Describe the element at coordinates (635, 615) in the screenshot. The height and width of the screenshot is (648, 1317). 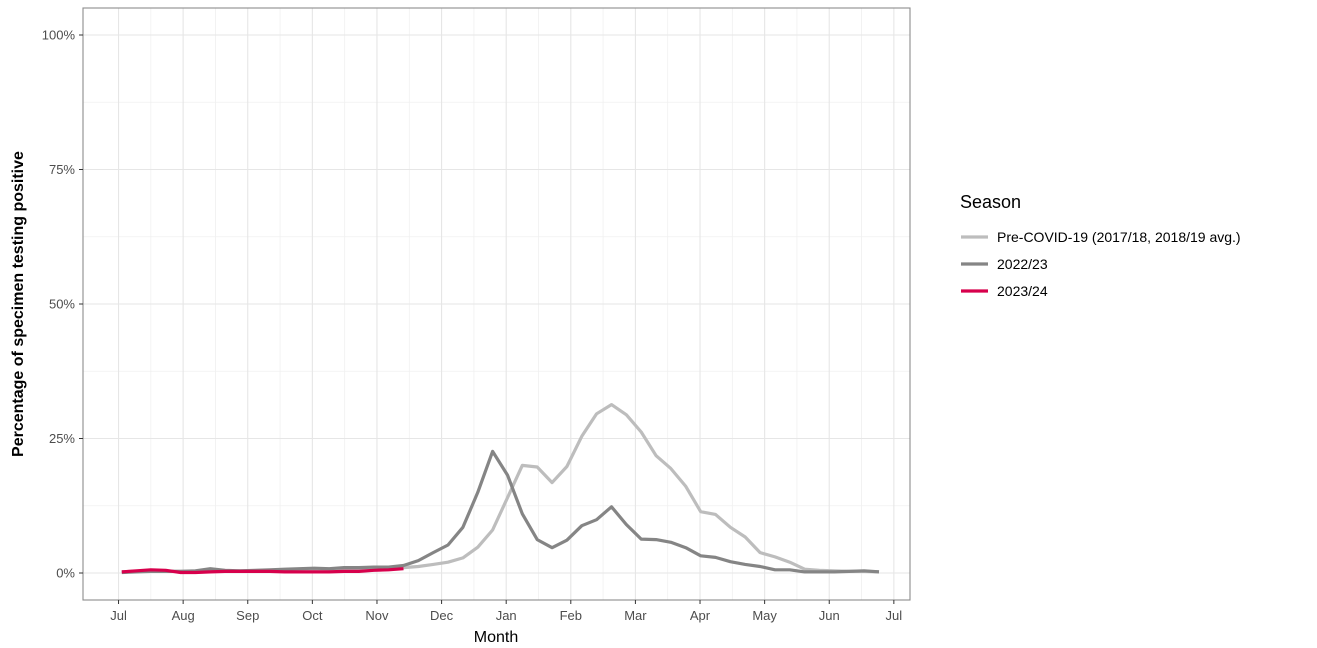
I see `x-tick-label: Mar` at that location.